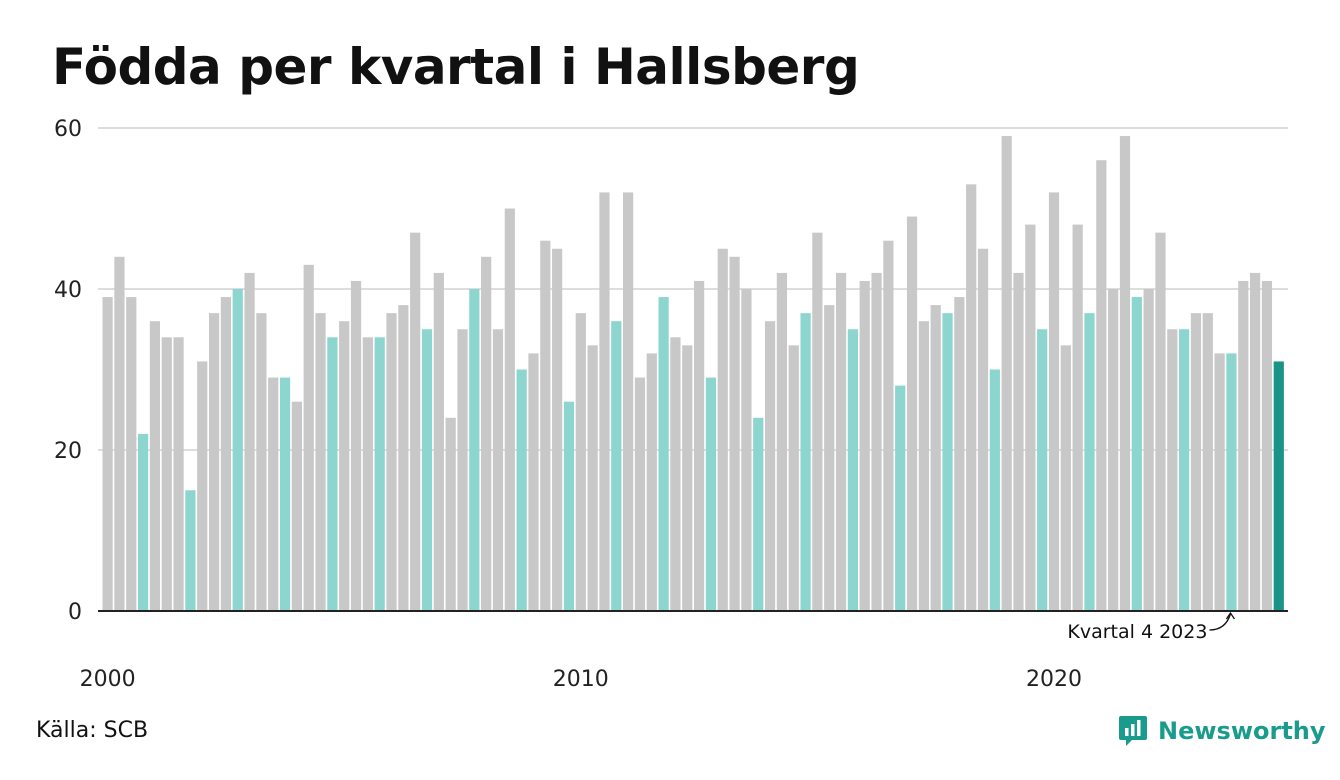 This screenshot has height=780, width=1340. What do you see at coordinates (675, 474) in the screenshot?
I see `bar-2012-q1` at bounding box center [675, 474].